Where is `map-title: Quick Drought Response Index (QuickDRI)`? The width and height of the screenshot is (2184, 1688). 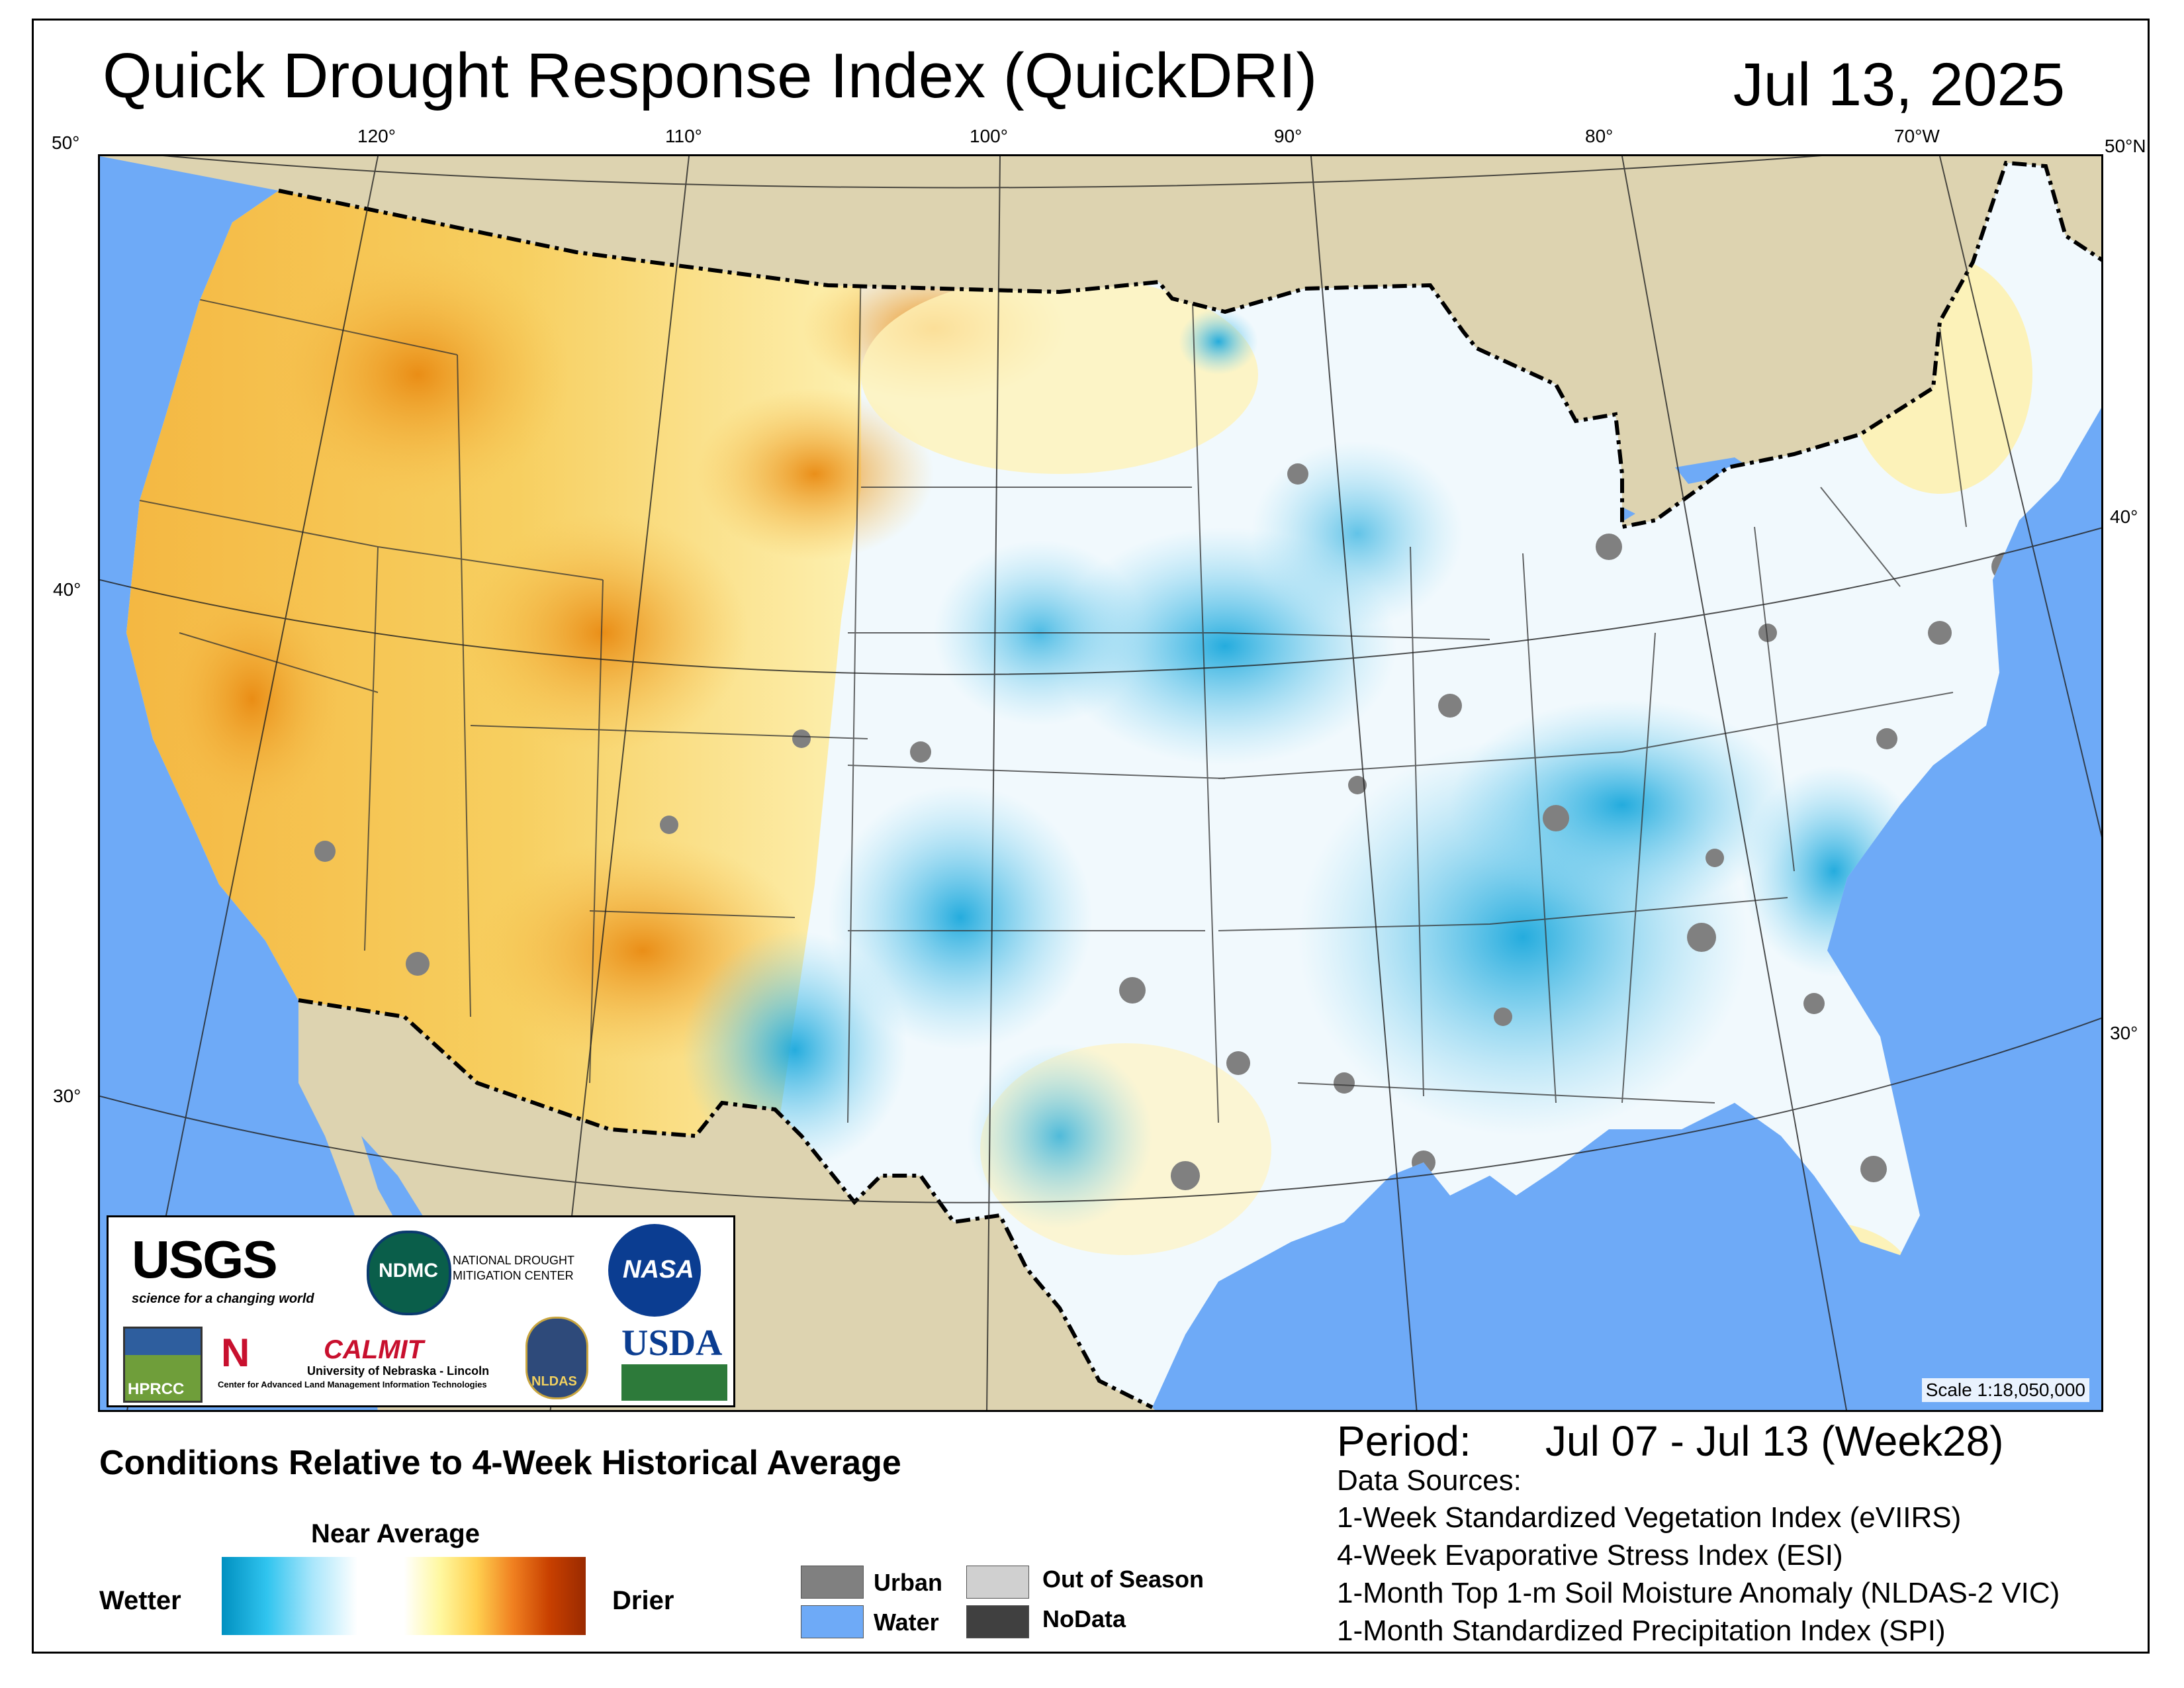 map-title: Quick Drought Response Index (QuickDRI) is located at coordinates (711, 75).